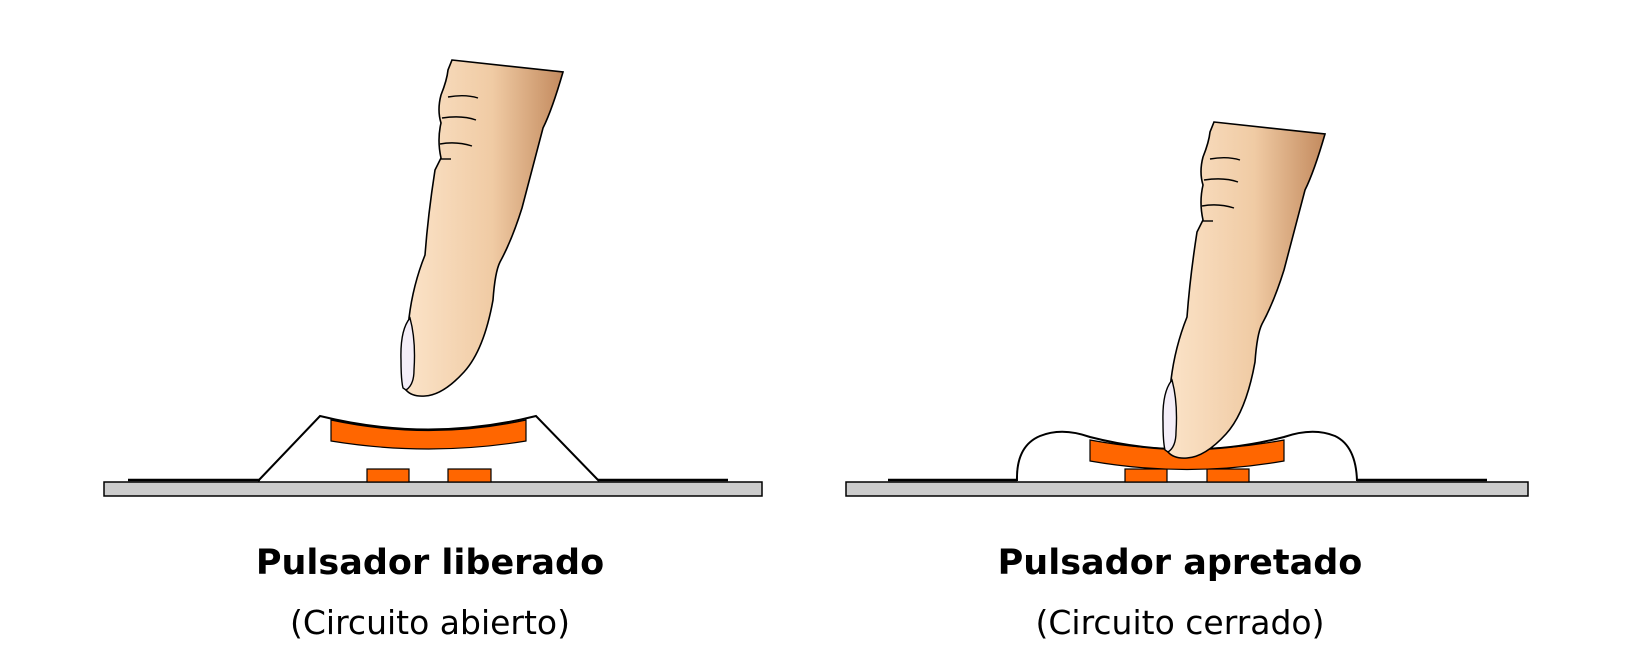 This screenshot has width=1639, height=667. What do you see at coordinates (469, 475) in the screenshot?
I see `fixed-contact-right` at bounding box center [469, 475].